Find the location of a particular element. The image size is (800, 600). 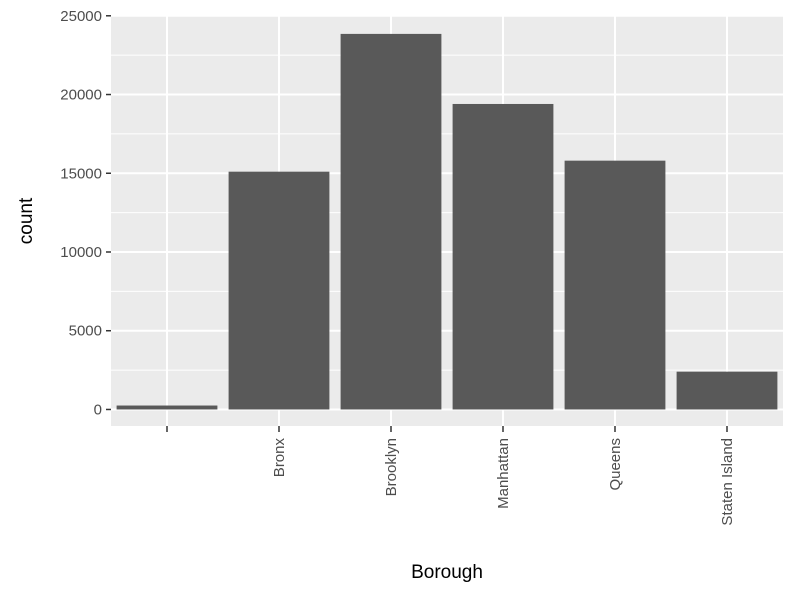

x-tick-label: Manhattan is located at coordinates (503, 473).